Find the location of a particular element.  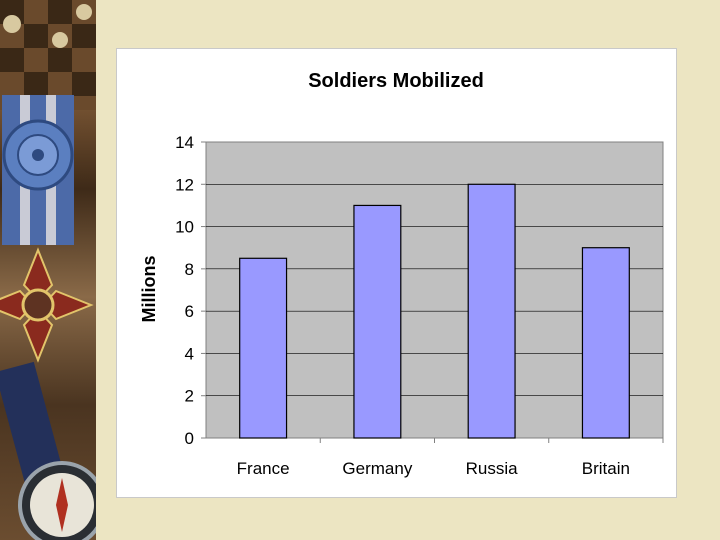

y-tick-label-1: 2 is located at coordinates (189, 396).